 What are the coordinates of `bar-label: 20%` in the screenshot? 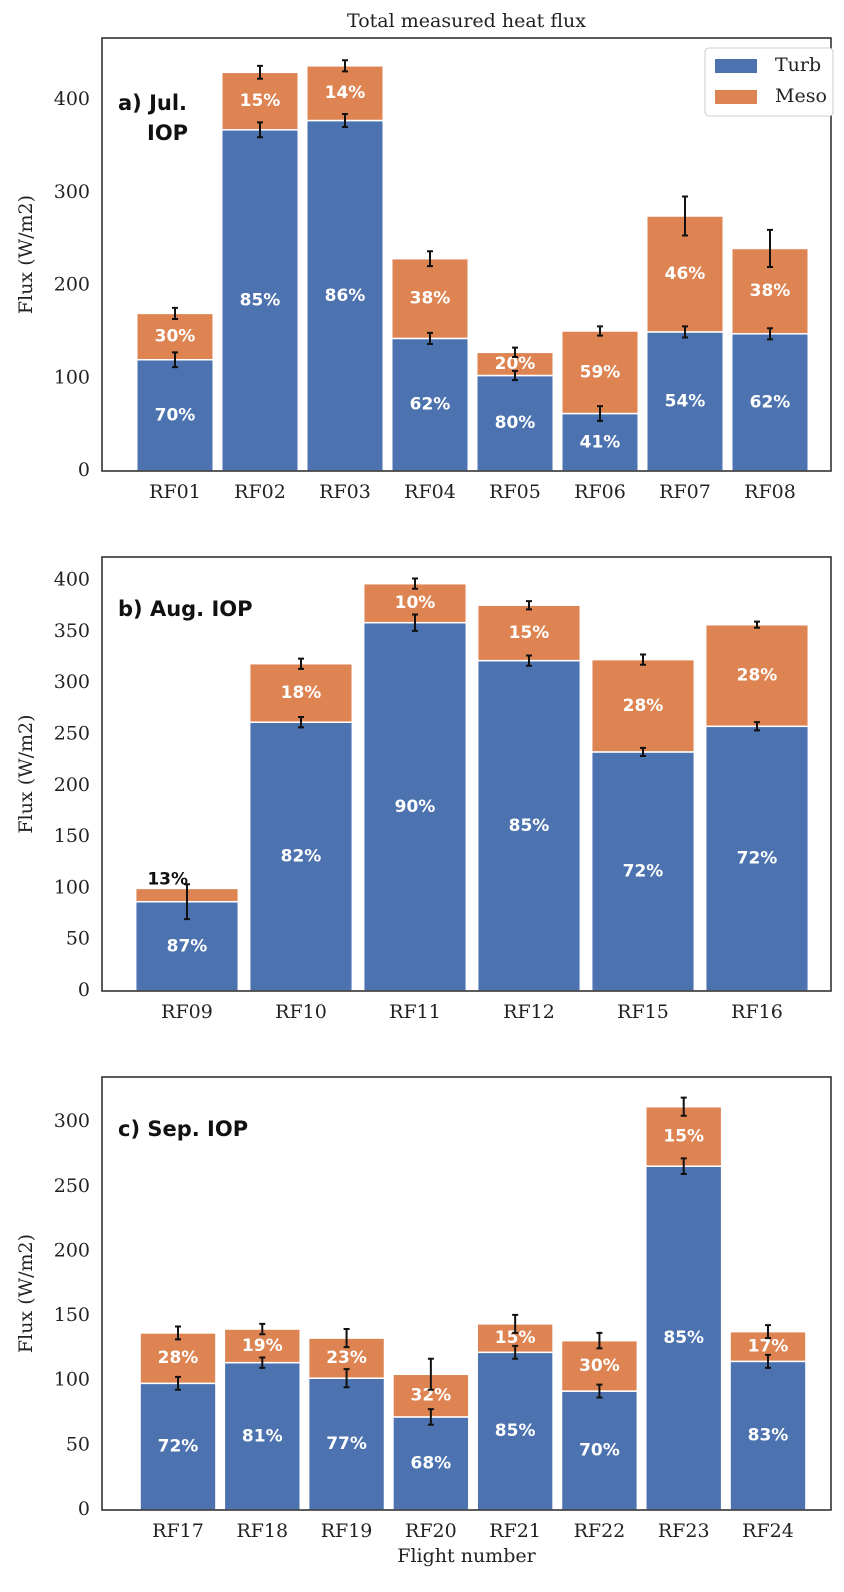 It's located at (515, 364).